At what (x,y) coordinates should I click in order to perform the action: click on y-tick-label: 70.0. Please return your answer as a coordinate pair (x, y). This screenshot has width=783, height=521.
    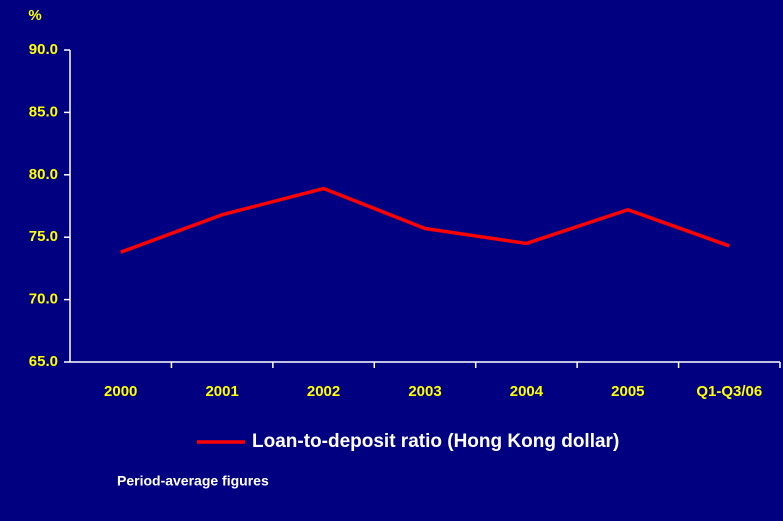
    Looking at the image, I should click on (43, 299).